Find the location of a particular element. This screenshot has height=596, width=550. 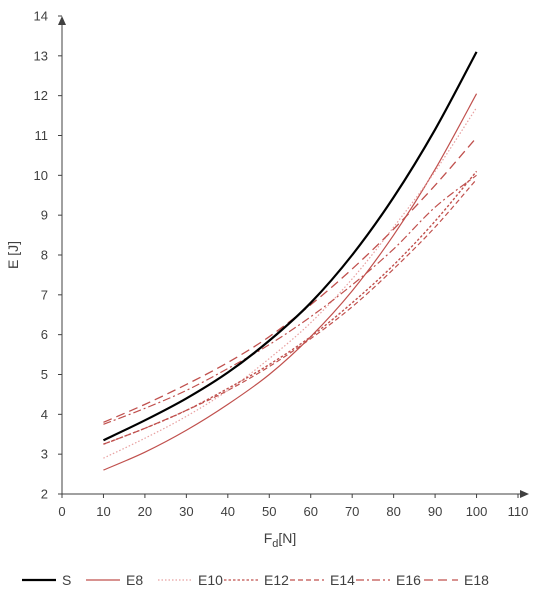

x-tick-label: 110 is located at coordinates (518, 511).